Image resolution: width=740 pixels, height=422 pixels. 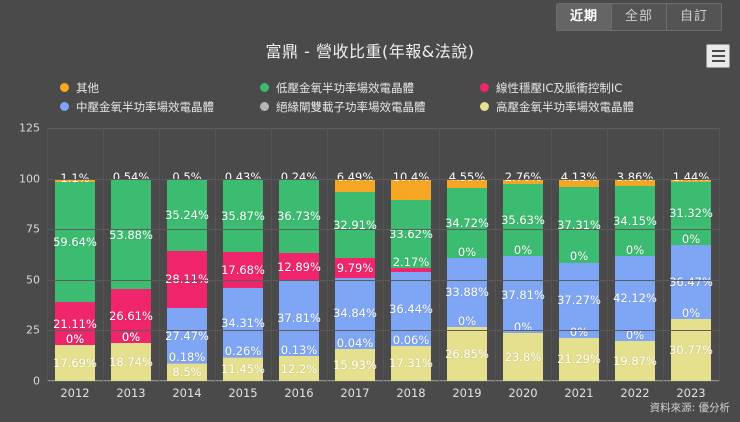 I want to click on bar-segment: 31.32%, so click(x=691, y=213).